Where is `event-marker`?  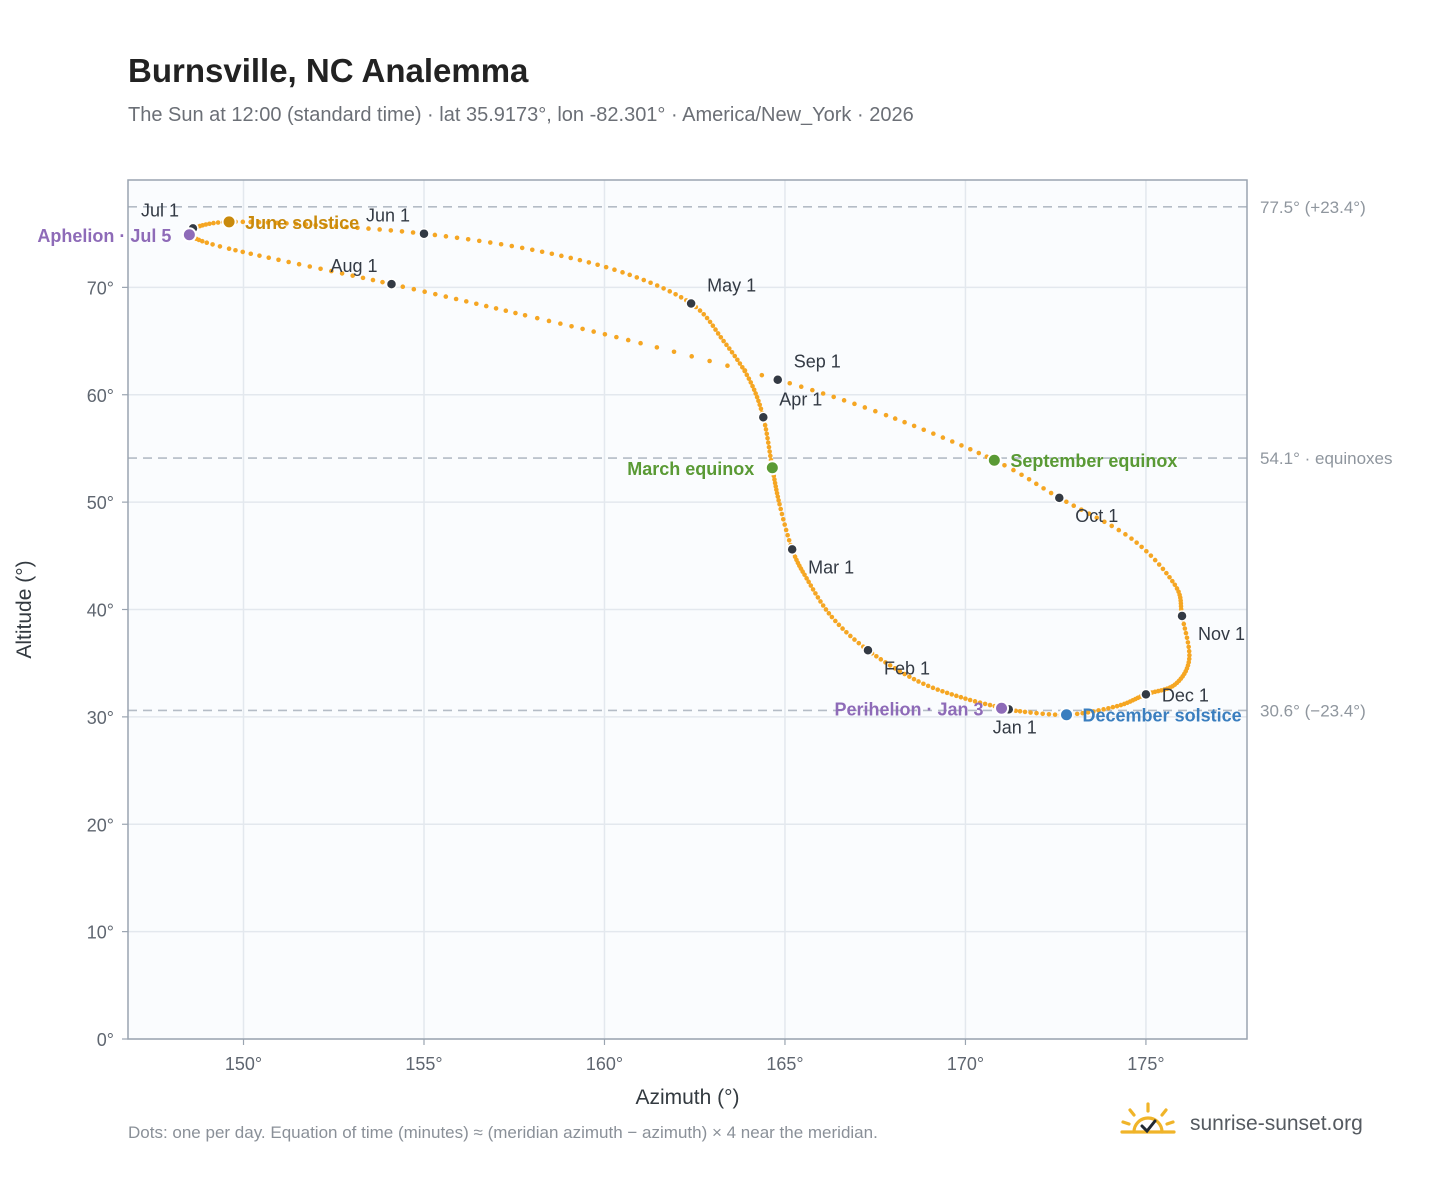
event-marker is located at coordinates (994, 460).